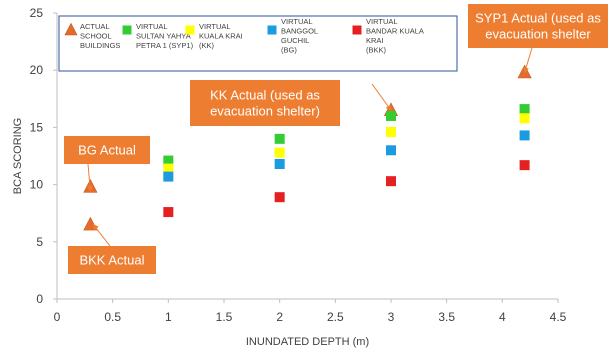  I want to click on legend-label: KRAI, so click(375, 40).